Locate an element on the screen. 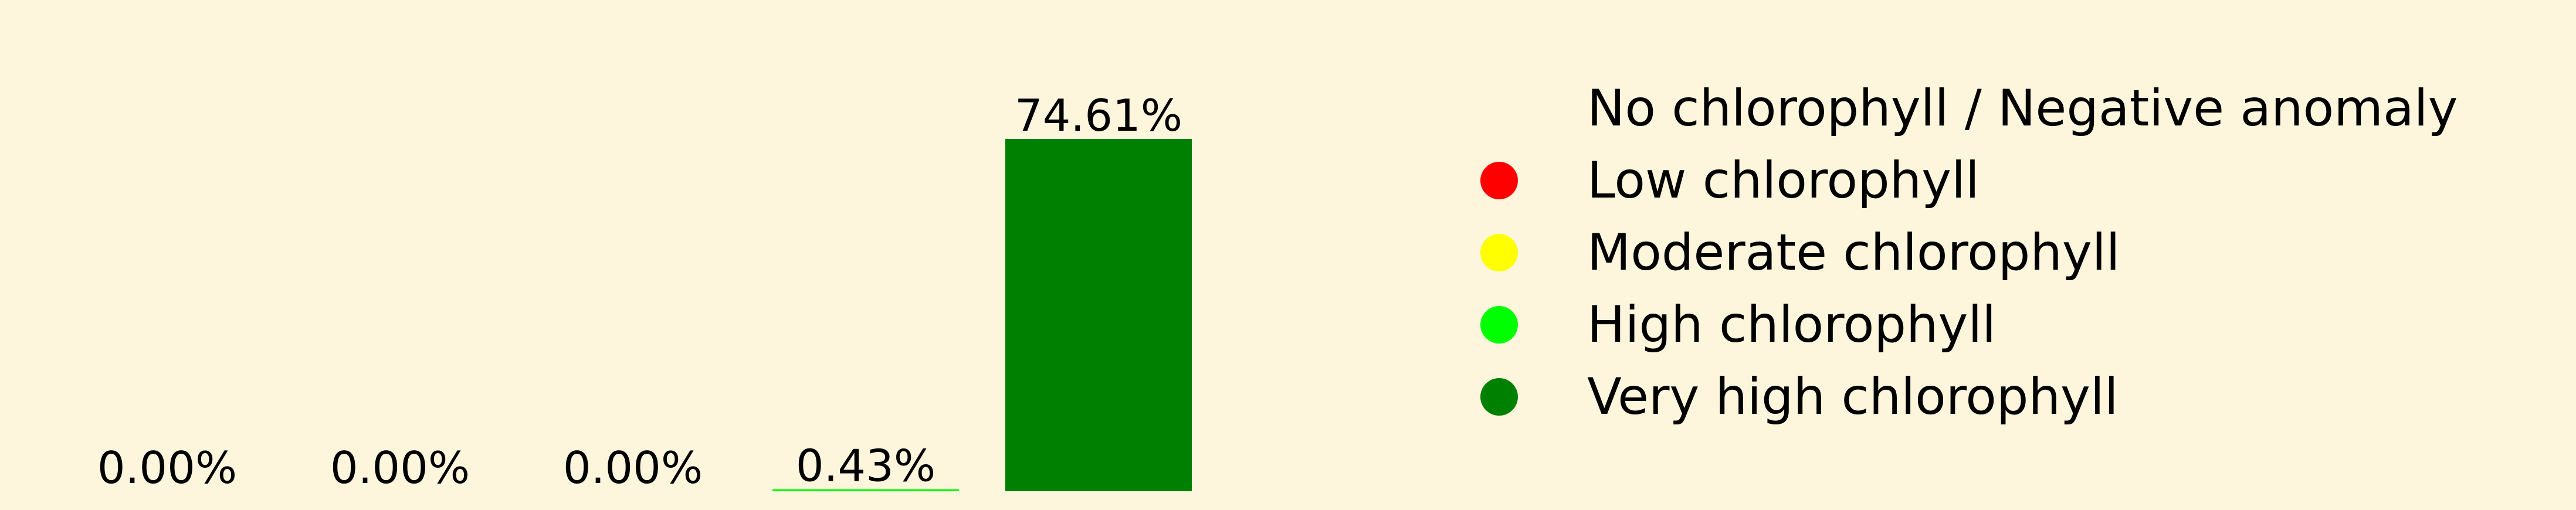  bar-value-label-1: 0.00% is located at coordinates (167, 468).